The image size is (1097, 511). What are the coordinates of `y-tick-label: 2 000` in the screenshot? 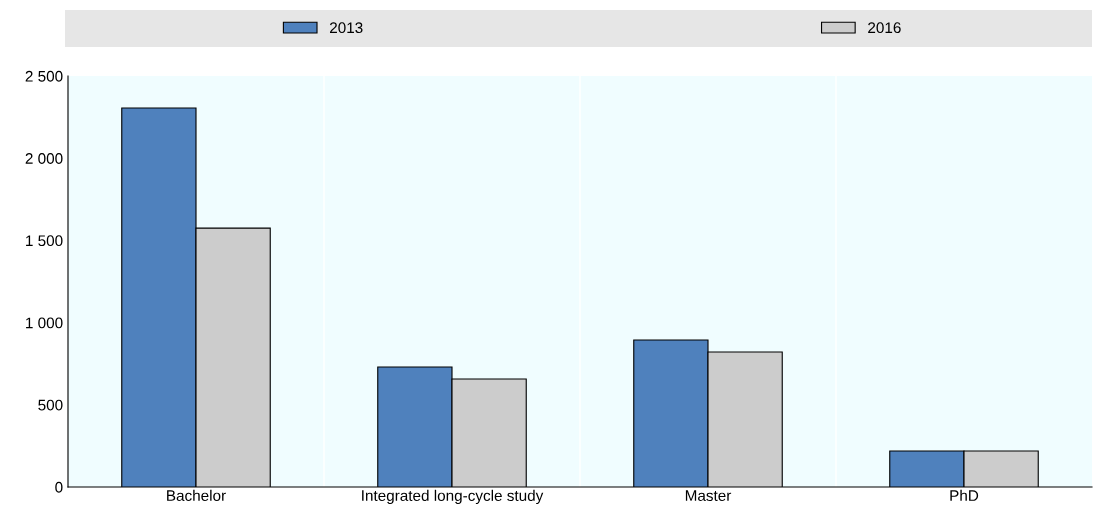 It's located at (44, 158).